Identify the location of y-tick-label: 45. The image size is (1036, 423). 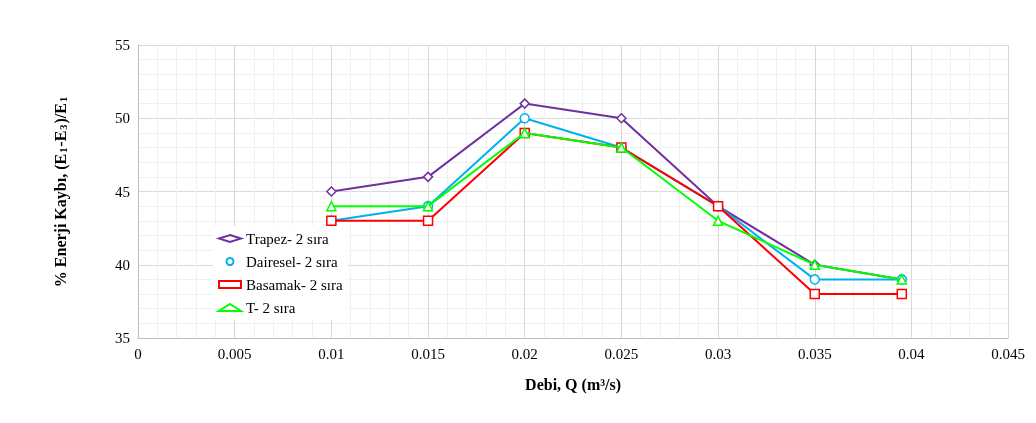
(122, 191).